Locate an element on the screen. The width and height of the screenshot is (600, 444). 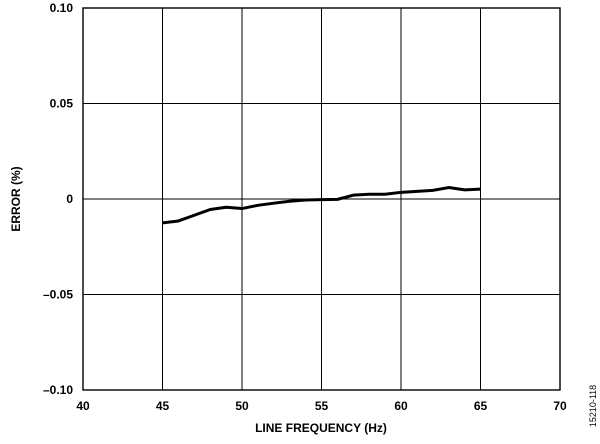
x-tick-label: 40 is located at coordinates (83, 406).